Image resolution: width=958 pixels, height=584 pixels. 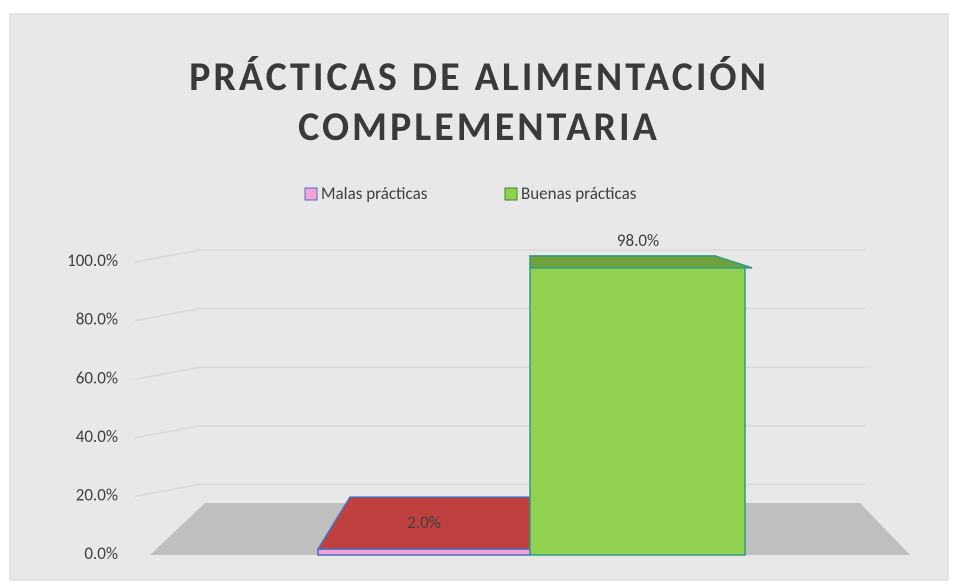 What do you see at coordinates (579, 193) in the screenshot?
I see `legend-label: Buenas prácticas` at bounding box center [579, 193].